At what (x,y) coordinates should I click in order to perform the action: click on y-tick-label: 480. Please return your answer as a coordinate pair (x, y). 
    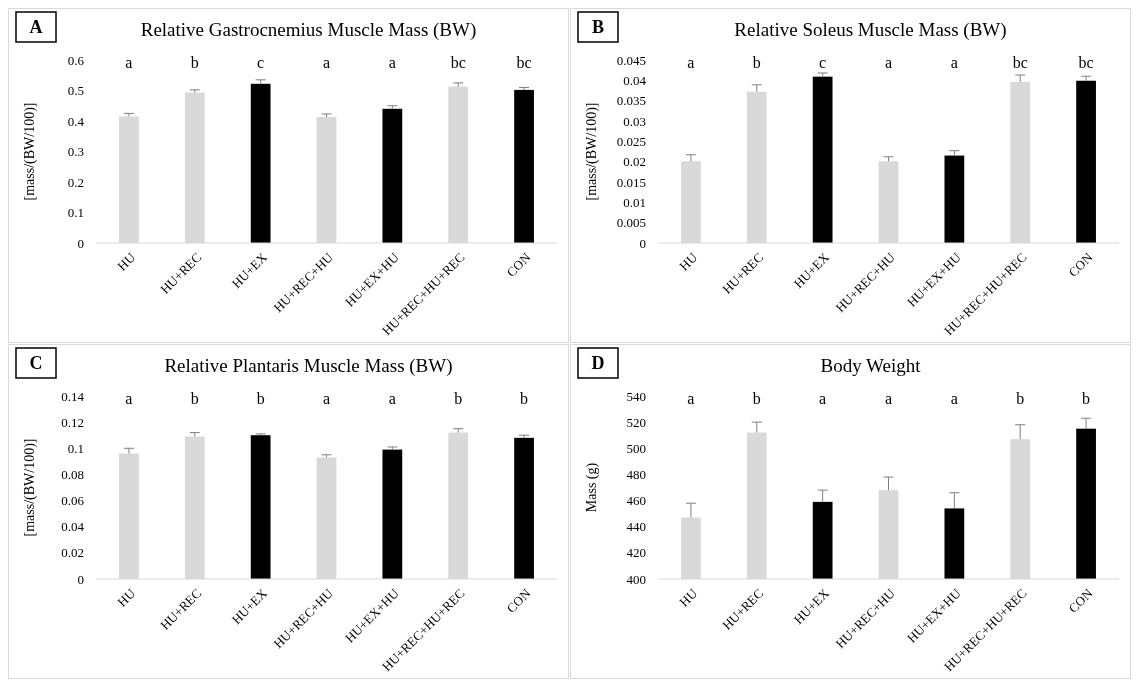
    Looking at the image, I should click on (636, 474).